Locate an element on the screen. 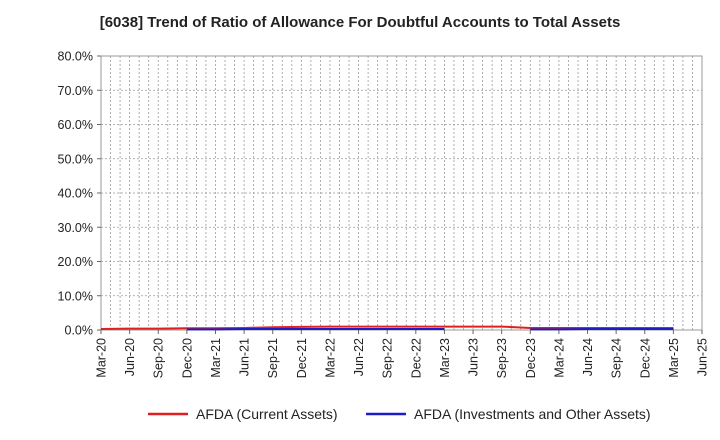  x-tick-label: Jun-20 is located at coordinates (130, 357).